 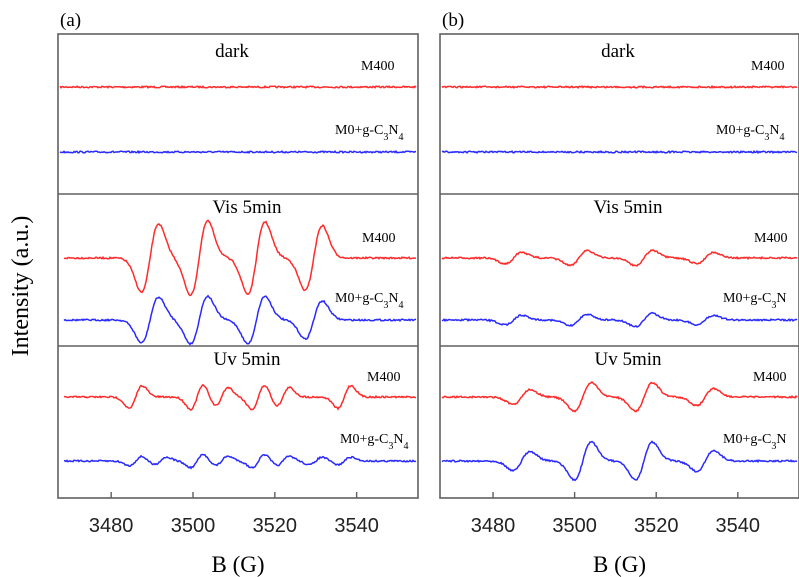 What do you see at coordinates (453, 20) in the screenshot?
I see `panel-label: (b)` at bounding box center [453, 20].